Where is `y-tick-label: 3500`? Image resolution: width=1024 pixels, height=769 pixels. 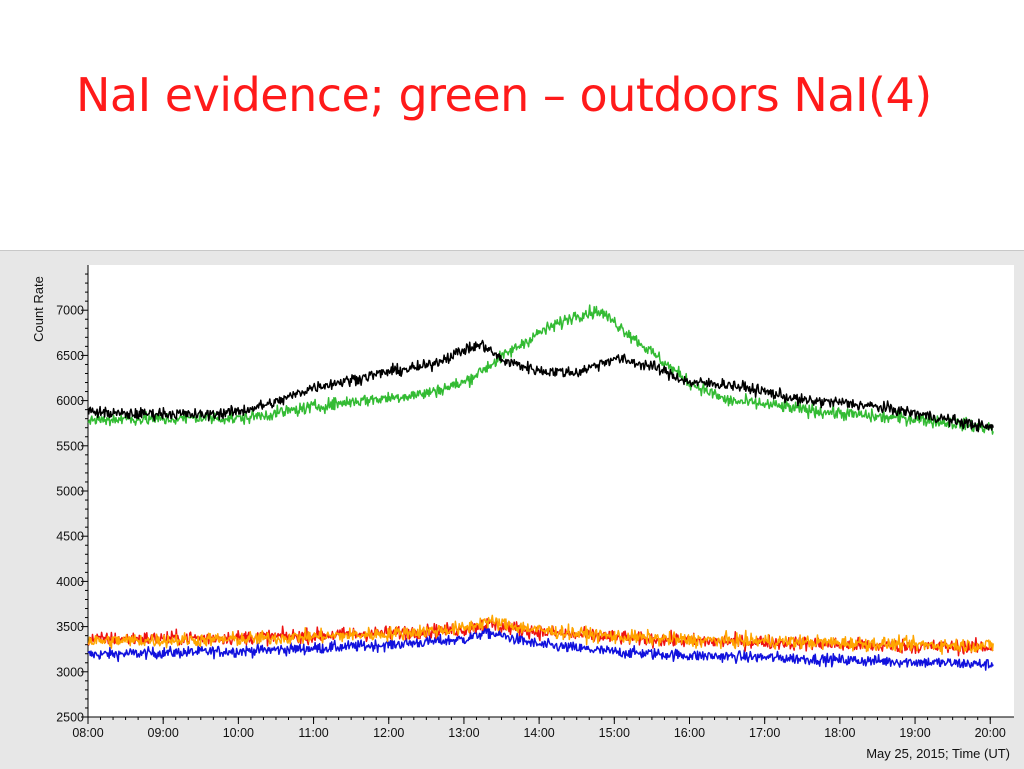
y-tick-label: 3500 is located at coordinates (70, 627).